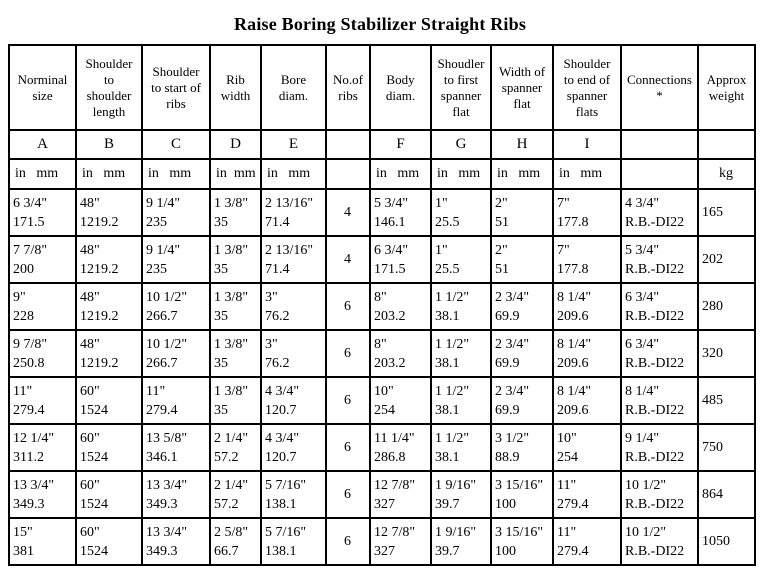 The width and height of the screenshot is (760, 573). What do you see at coordinates (348, 144) in the screenshot?
I see `col-letter-no-of-ribs` at bounding box center [348, 144].